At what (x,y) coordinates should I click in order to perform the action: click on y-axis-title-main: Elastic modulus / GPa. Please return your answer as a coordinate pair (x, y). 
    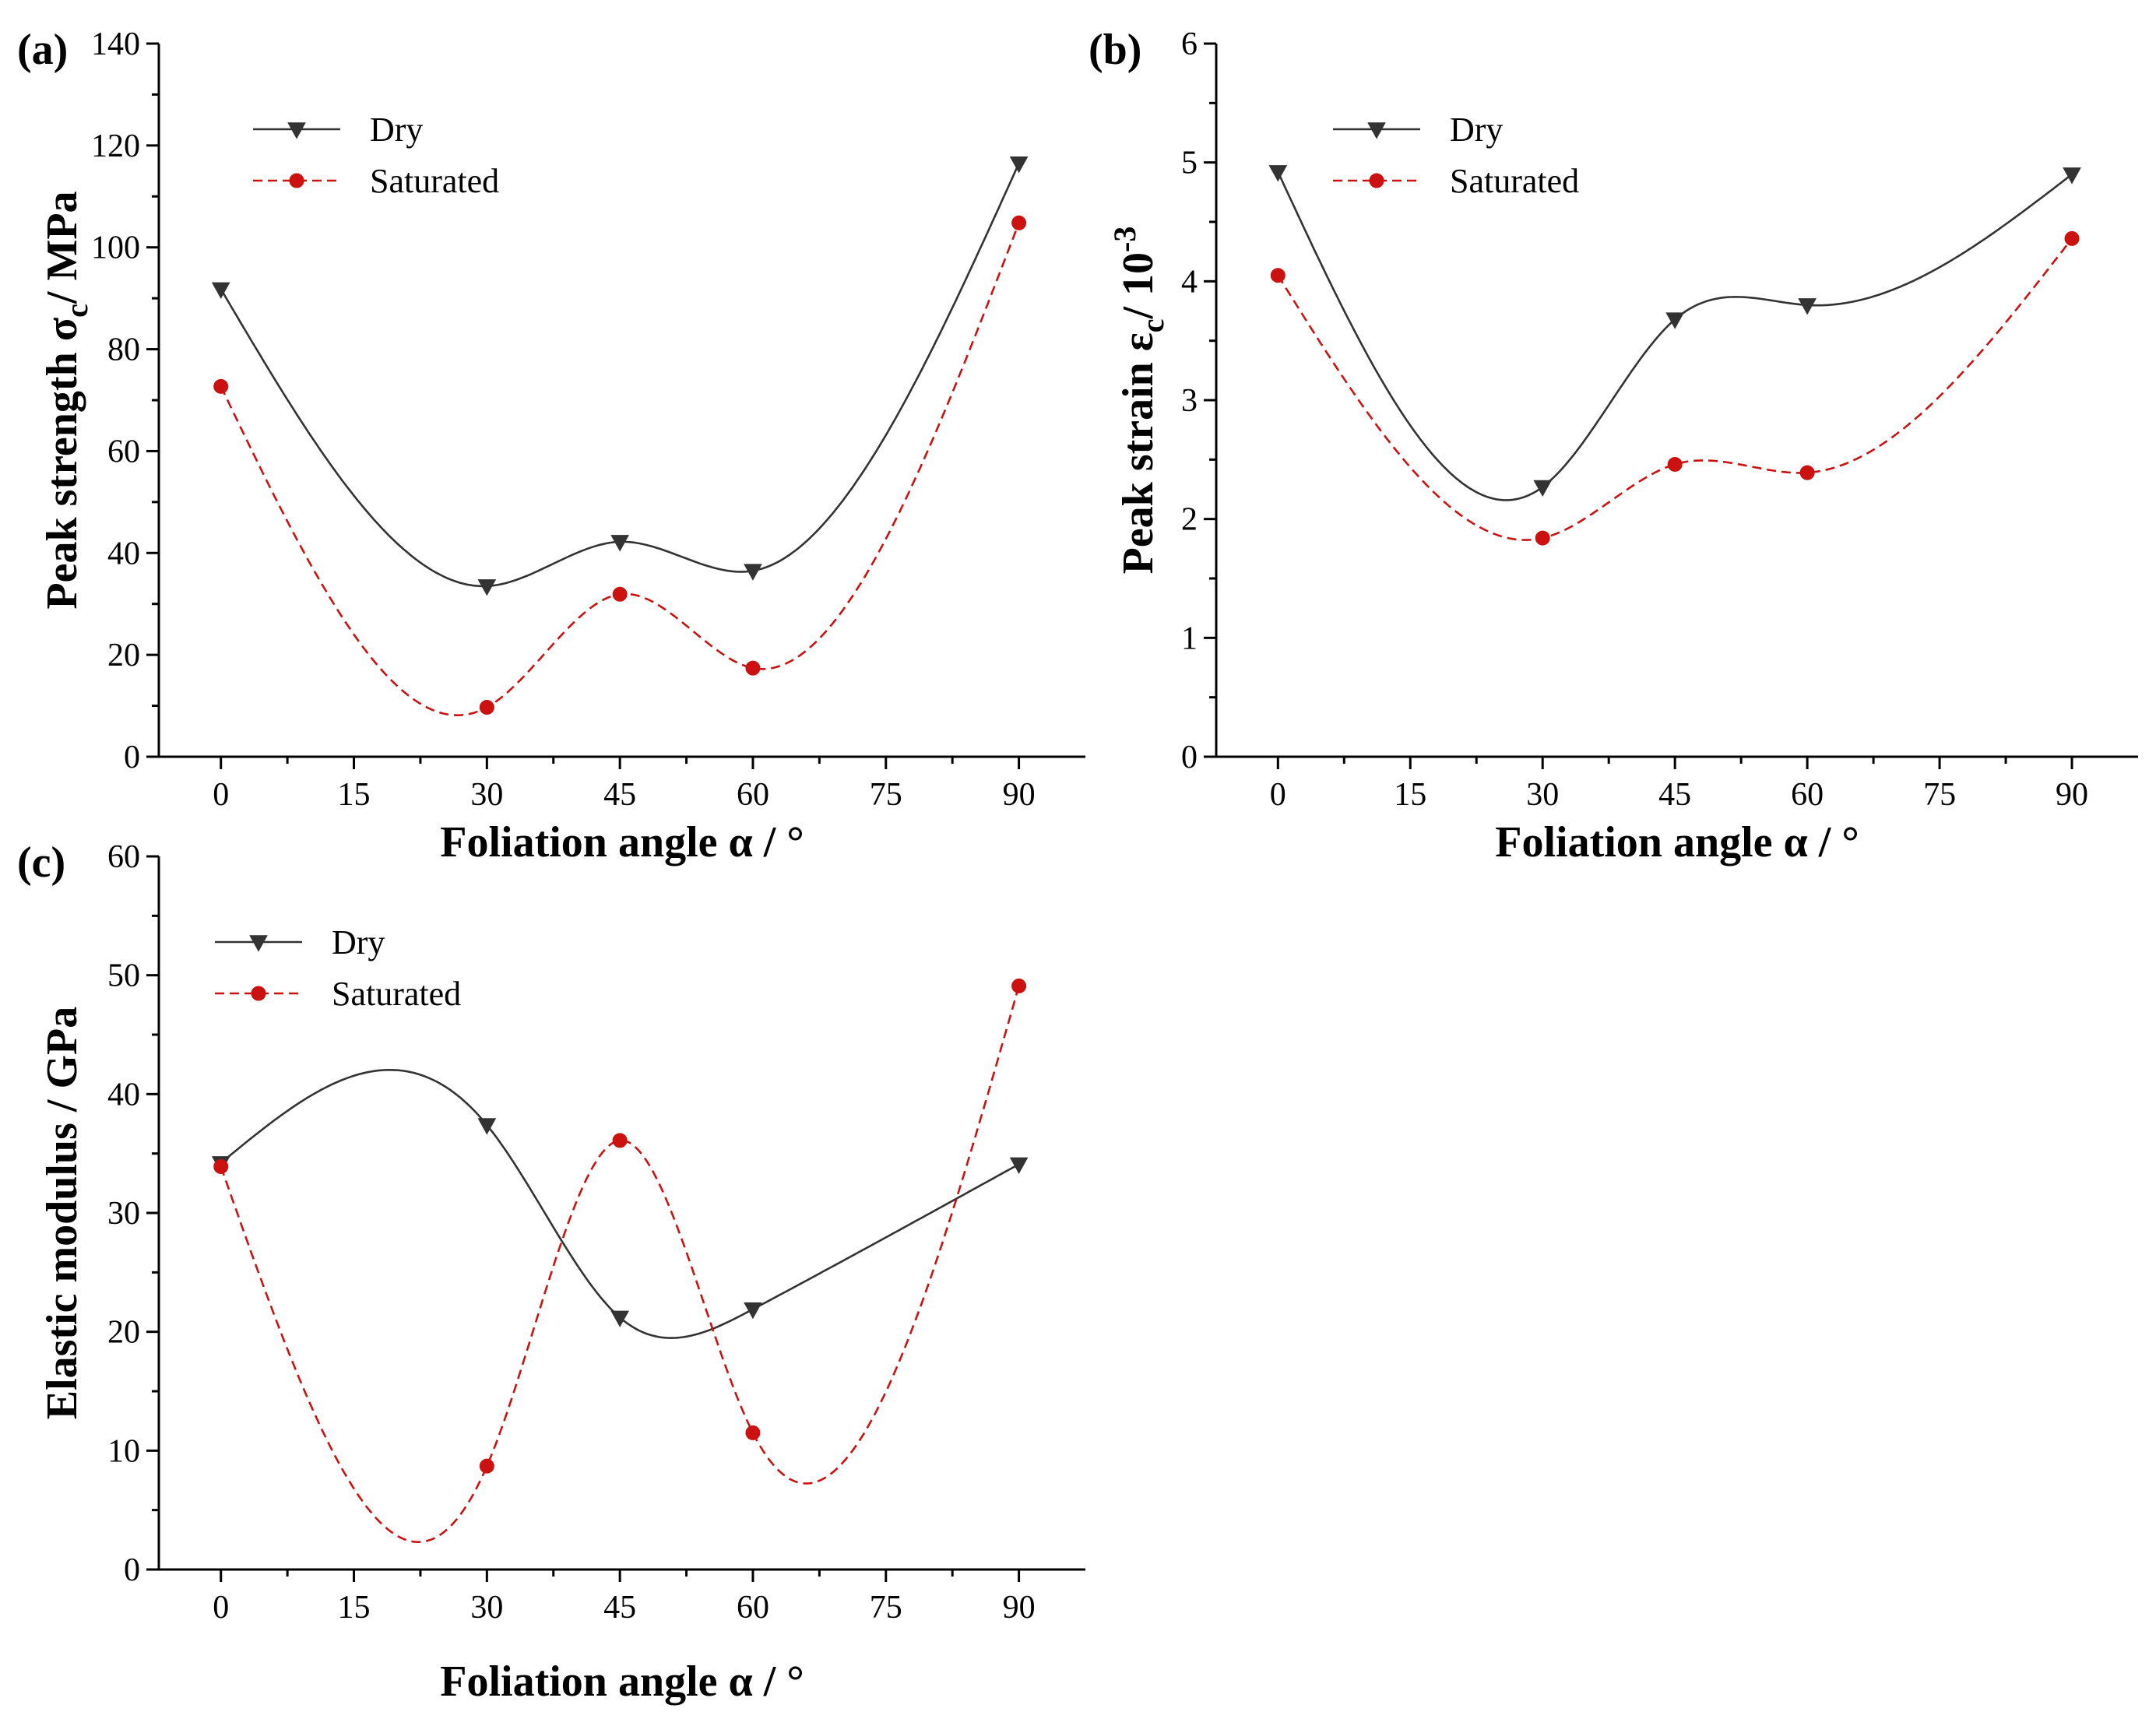
    Looking at the image, I should click on (62, 1214).